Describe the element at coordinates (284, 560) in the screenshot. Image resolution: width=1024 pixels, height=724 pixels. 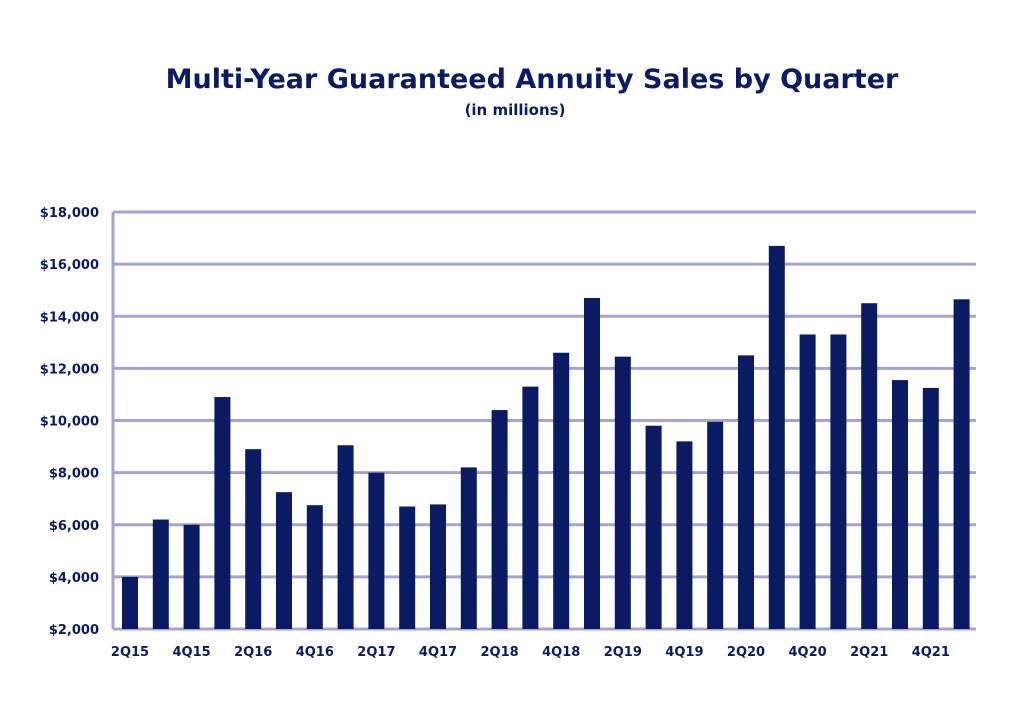
I see `bar-3Q16` at that location.